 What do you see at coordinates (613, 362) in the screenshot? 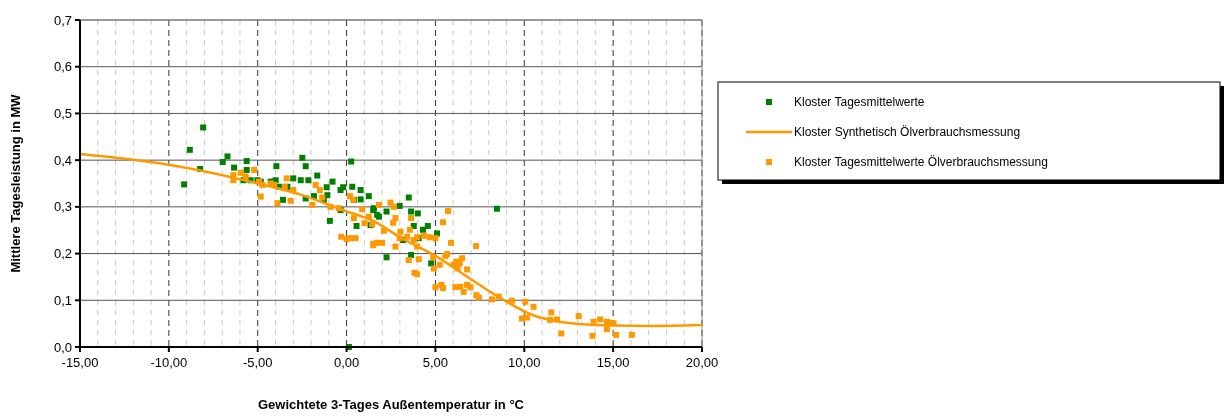
I see `x-tick-label: 15,00` at bounding box center [613, 362].